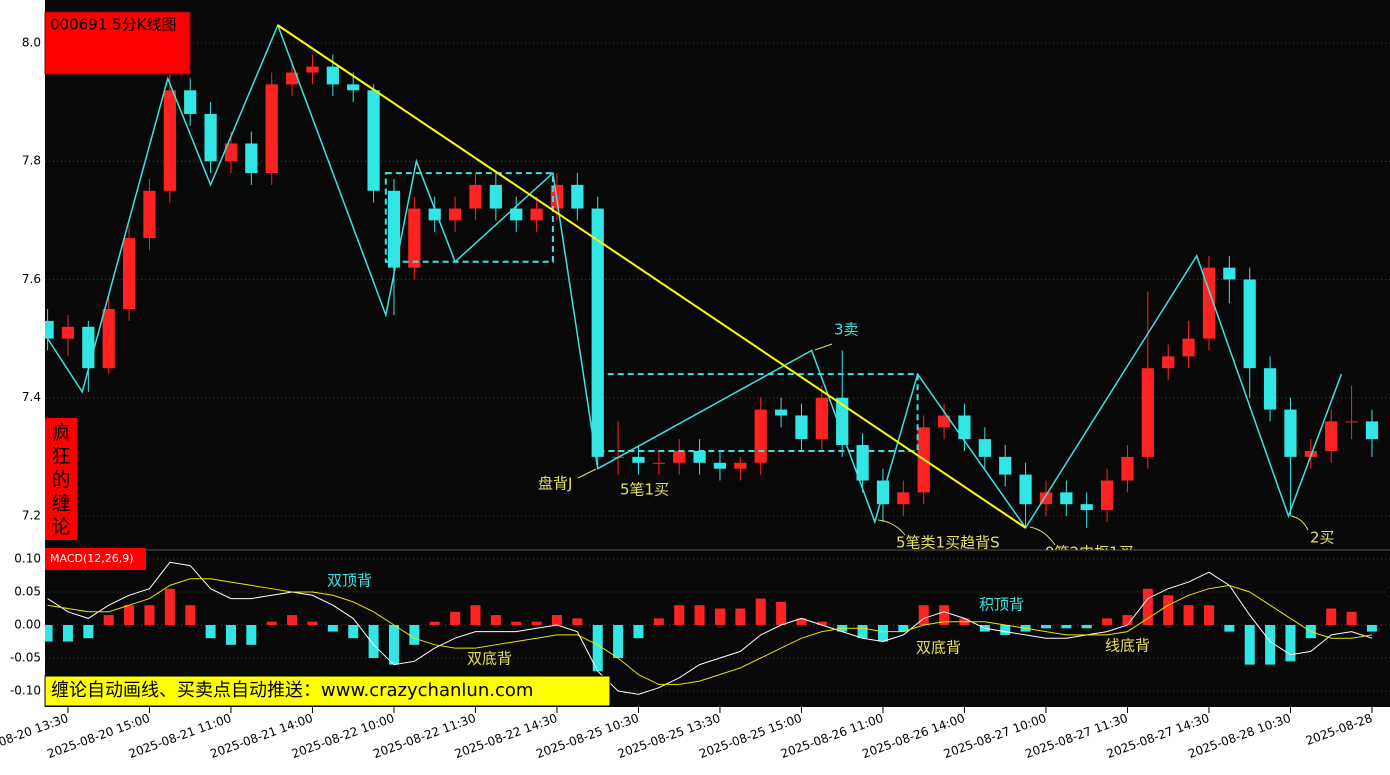  I want to click on annotation: 线底背, so click(1127, 646).